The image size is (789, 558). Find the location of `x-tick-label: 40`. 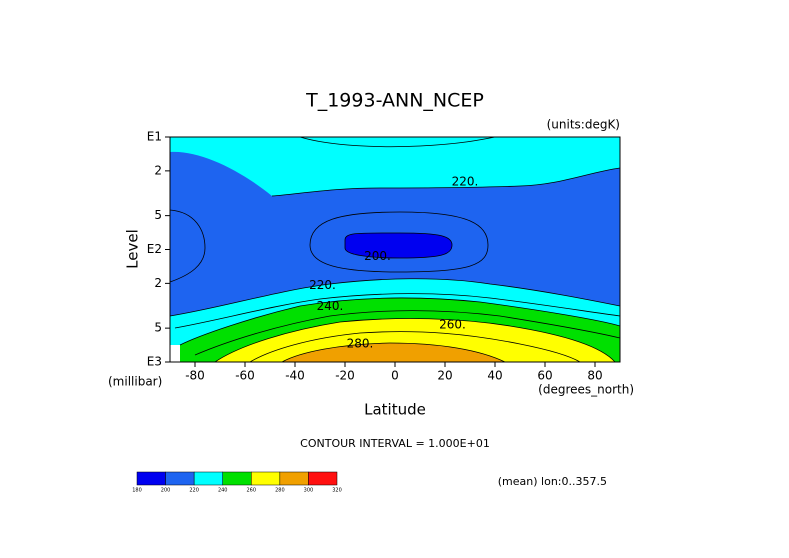

x-tick-label: 40 is located at coordinates (494, 376).